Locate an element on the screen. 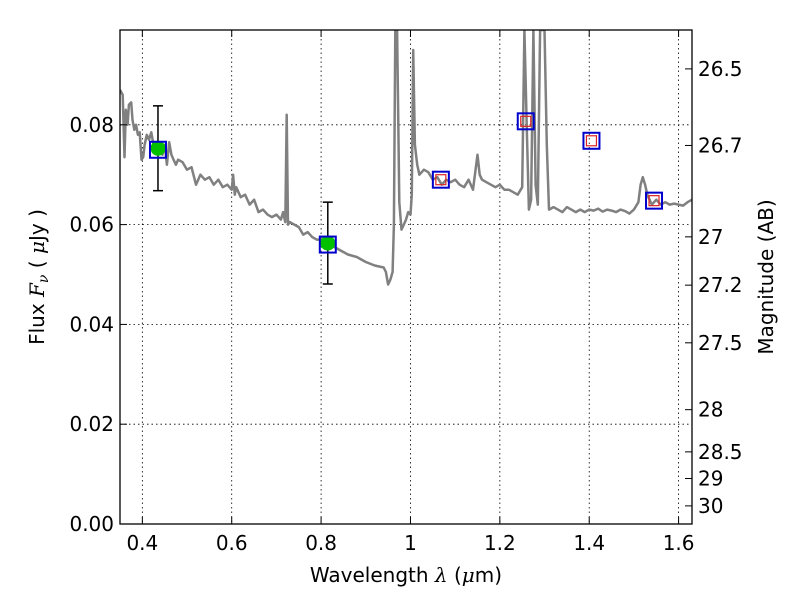 This screenshot has height=600, width=800. y-axis-title: Flux Fν ( μJy ) is located at coordinates (38, 277).